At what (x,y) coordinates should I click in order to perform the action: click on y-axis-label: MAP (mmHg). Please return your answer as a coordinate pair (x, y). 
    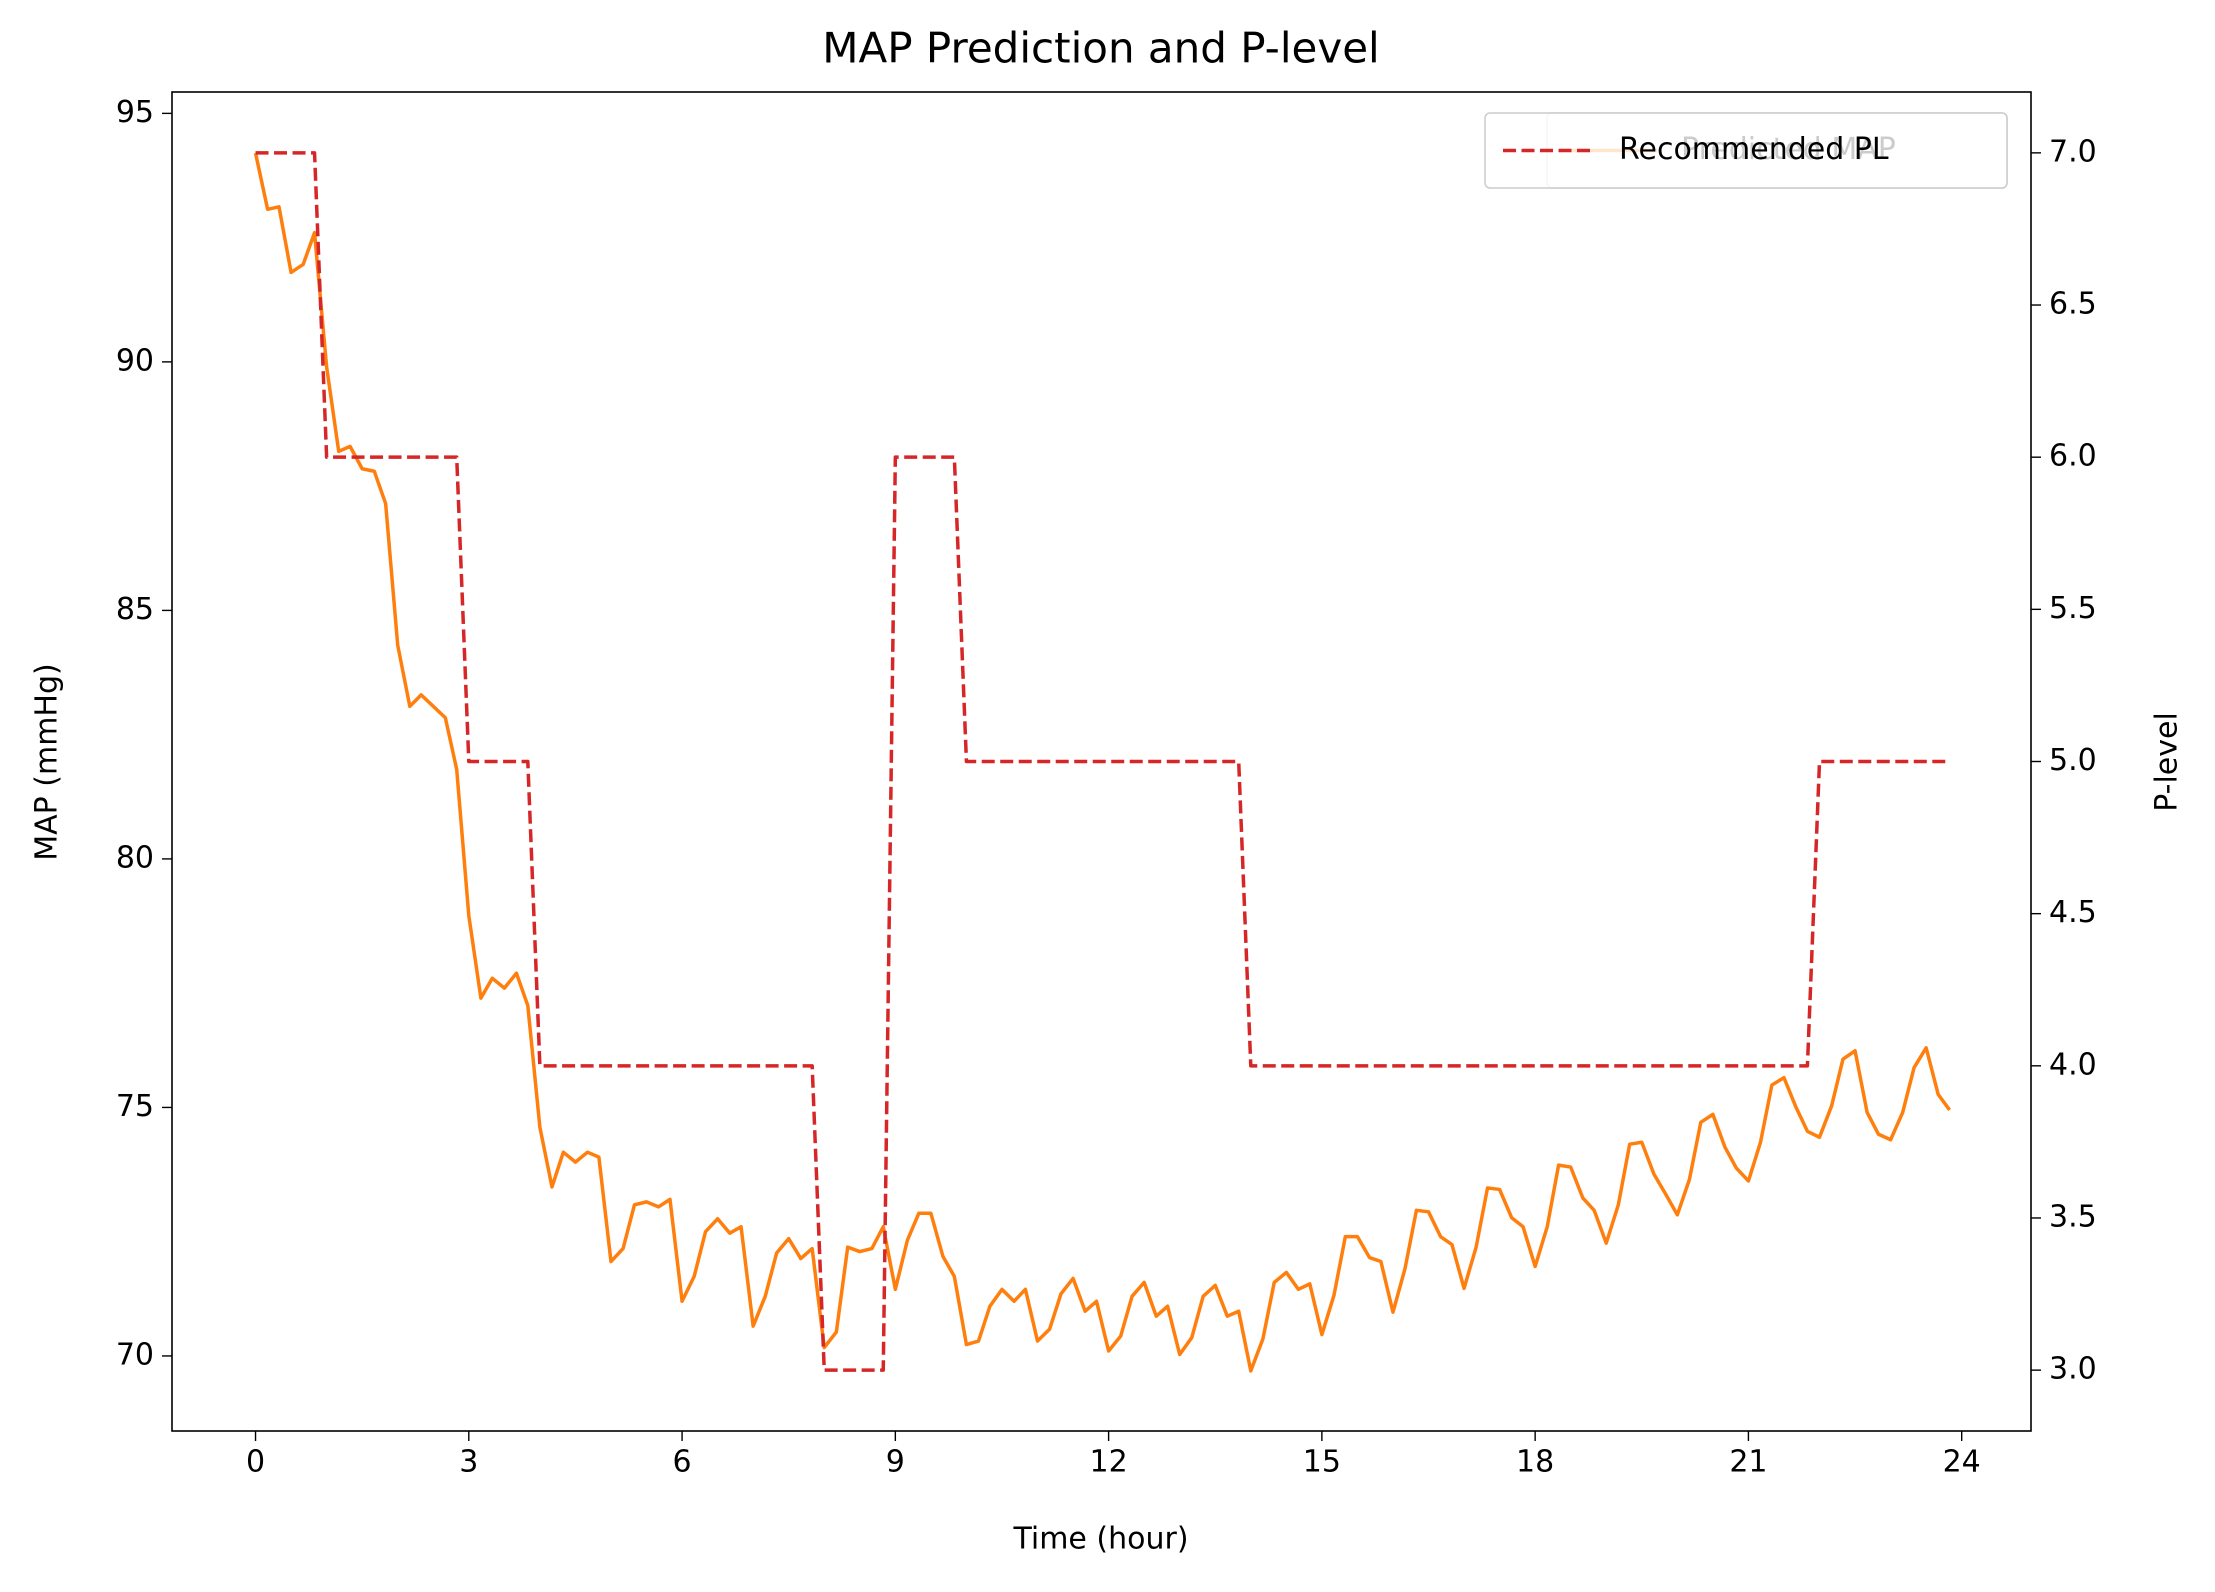
    Looking at the image, I should click on (47, 762).